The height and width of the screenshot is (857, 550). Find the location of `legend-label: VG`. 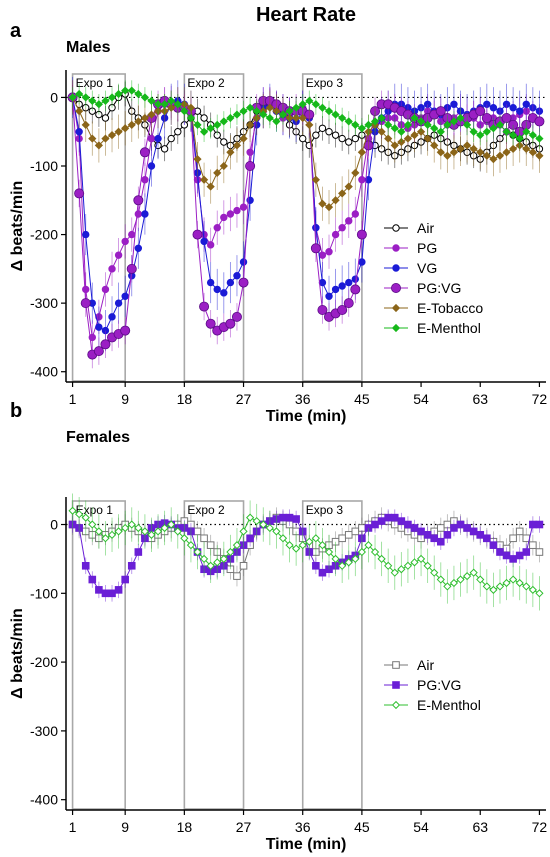

legend-label: VG is located at coordinates (427, 268).